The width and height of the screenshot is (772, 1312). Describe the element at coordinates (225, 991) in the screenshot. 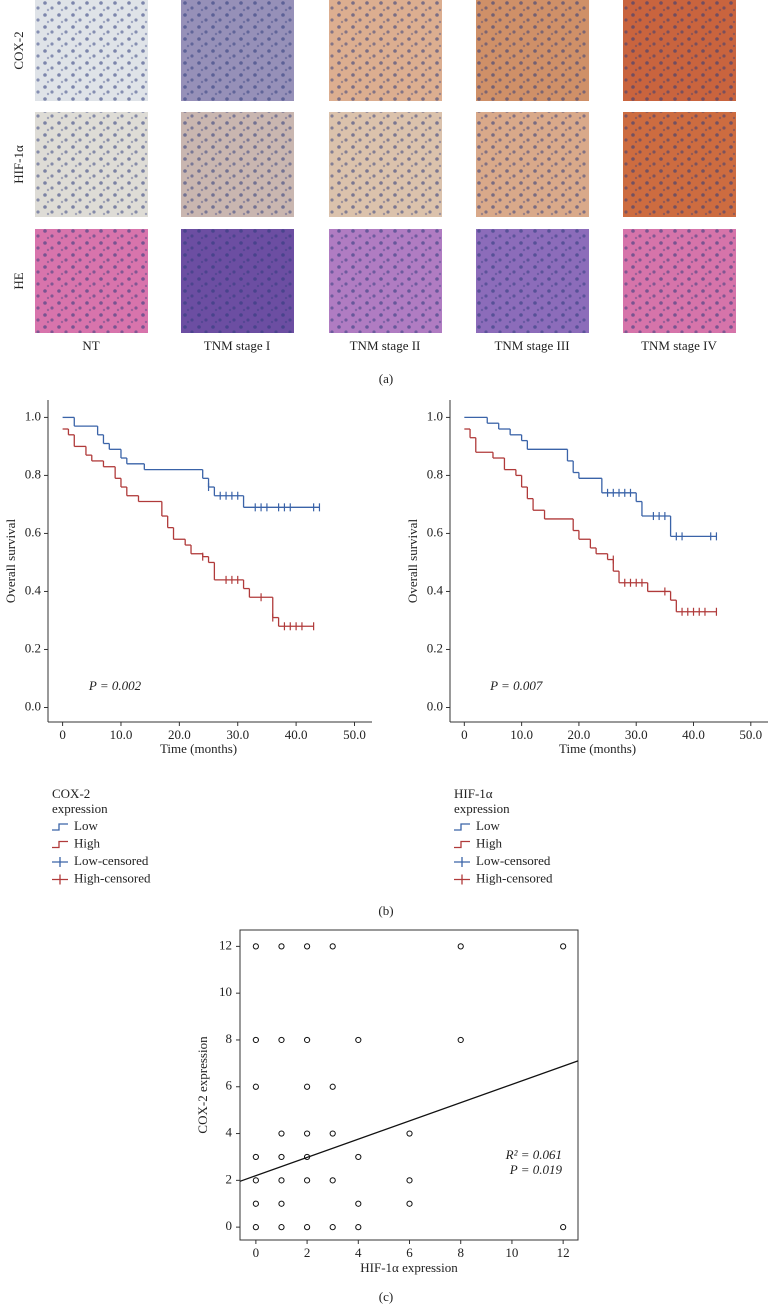

I see `y-tick-label: 10` at that location.